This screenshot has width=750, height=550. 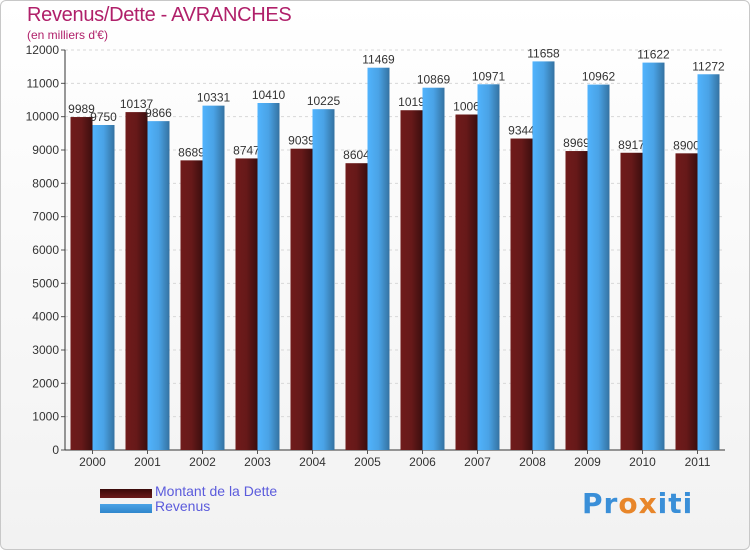 What do you see at coordinates (45, 150) in the screenshot?
I see `y-tick-label: 9000` at bounding box center [45, 150].